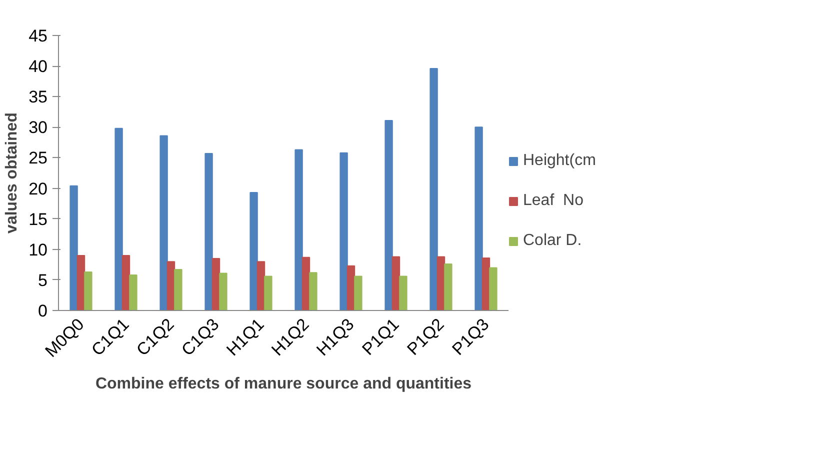 Image resolution: width=823 pixels, height=471 pixels. I want to click on y-tick-label: 0, so click(43, 311).